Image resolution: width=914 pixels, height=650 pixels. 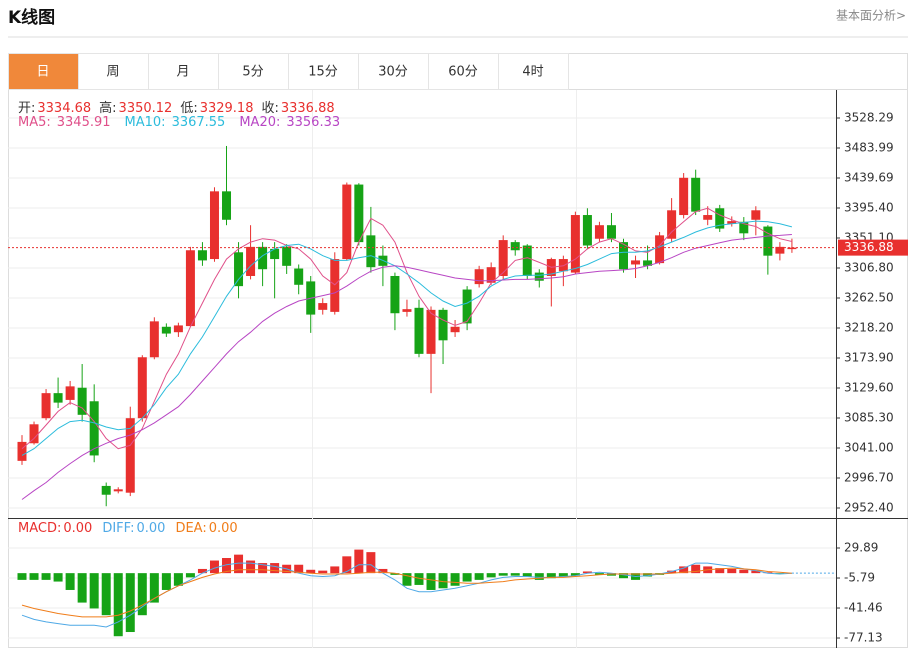 I want to click on legend-value: 3356.33, so click(x=313, y=122).